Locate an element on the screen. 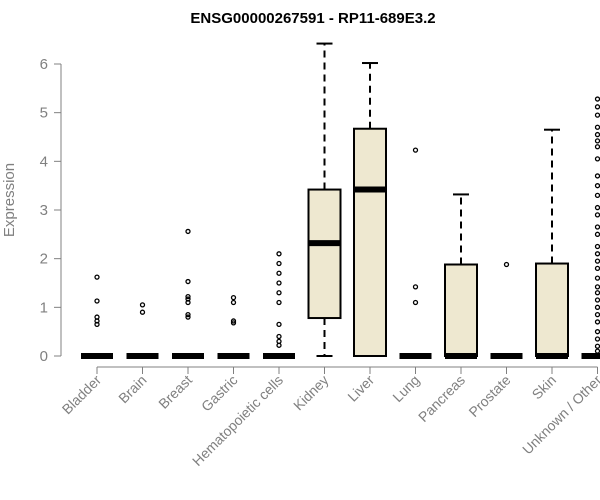  box-skin is located at coordinates (552, 243).